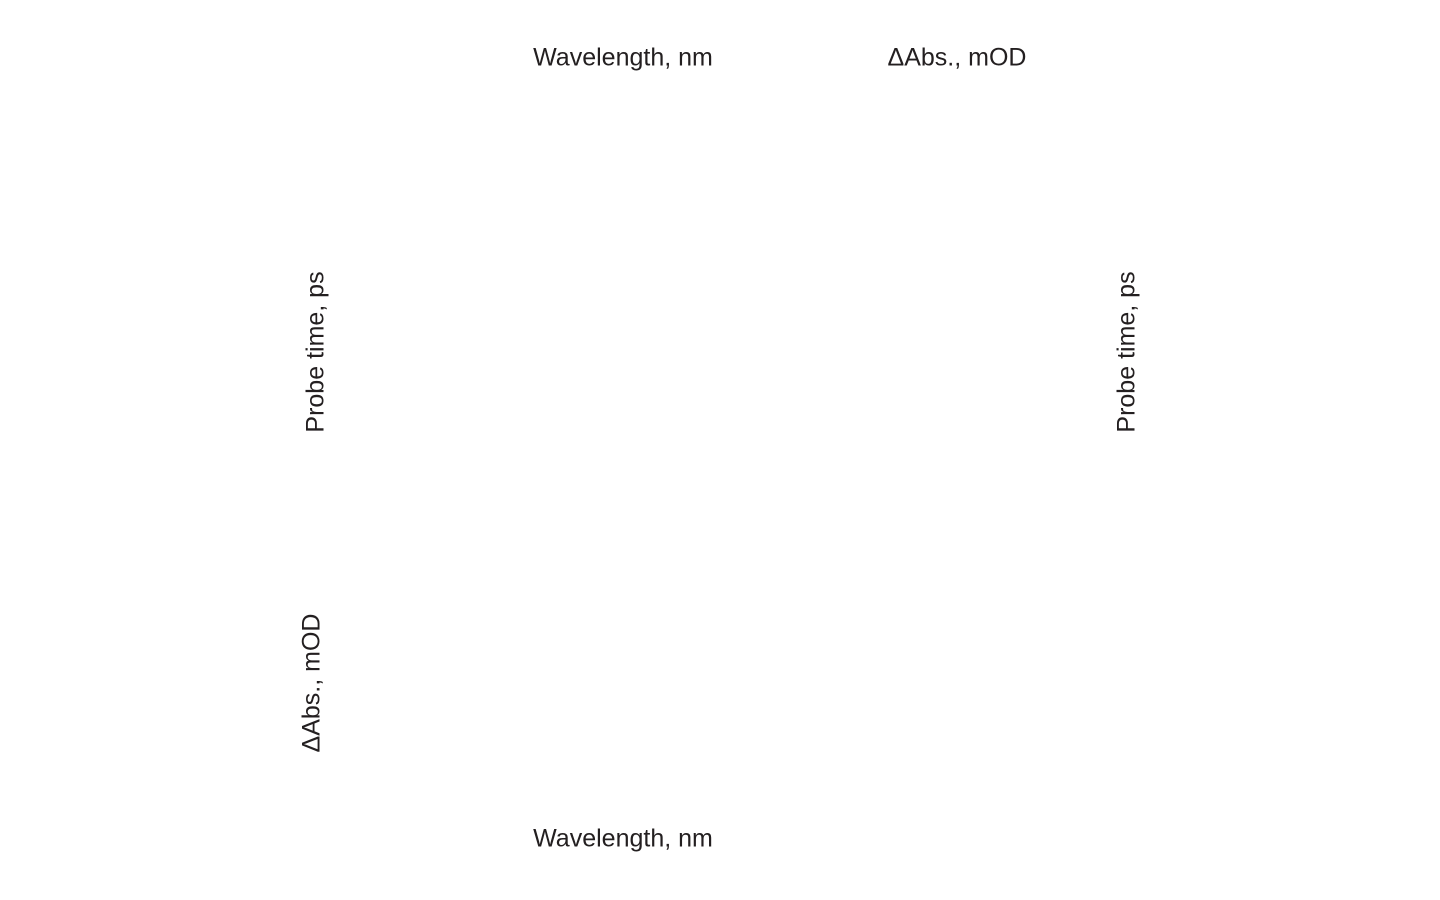  Describe the element at coordinates (315, 352) in the screenshot. I see `map-yaxis-title: Probe time, ps` at that location.